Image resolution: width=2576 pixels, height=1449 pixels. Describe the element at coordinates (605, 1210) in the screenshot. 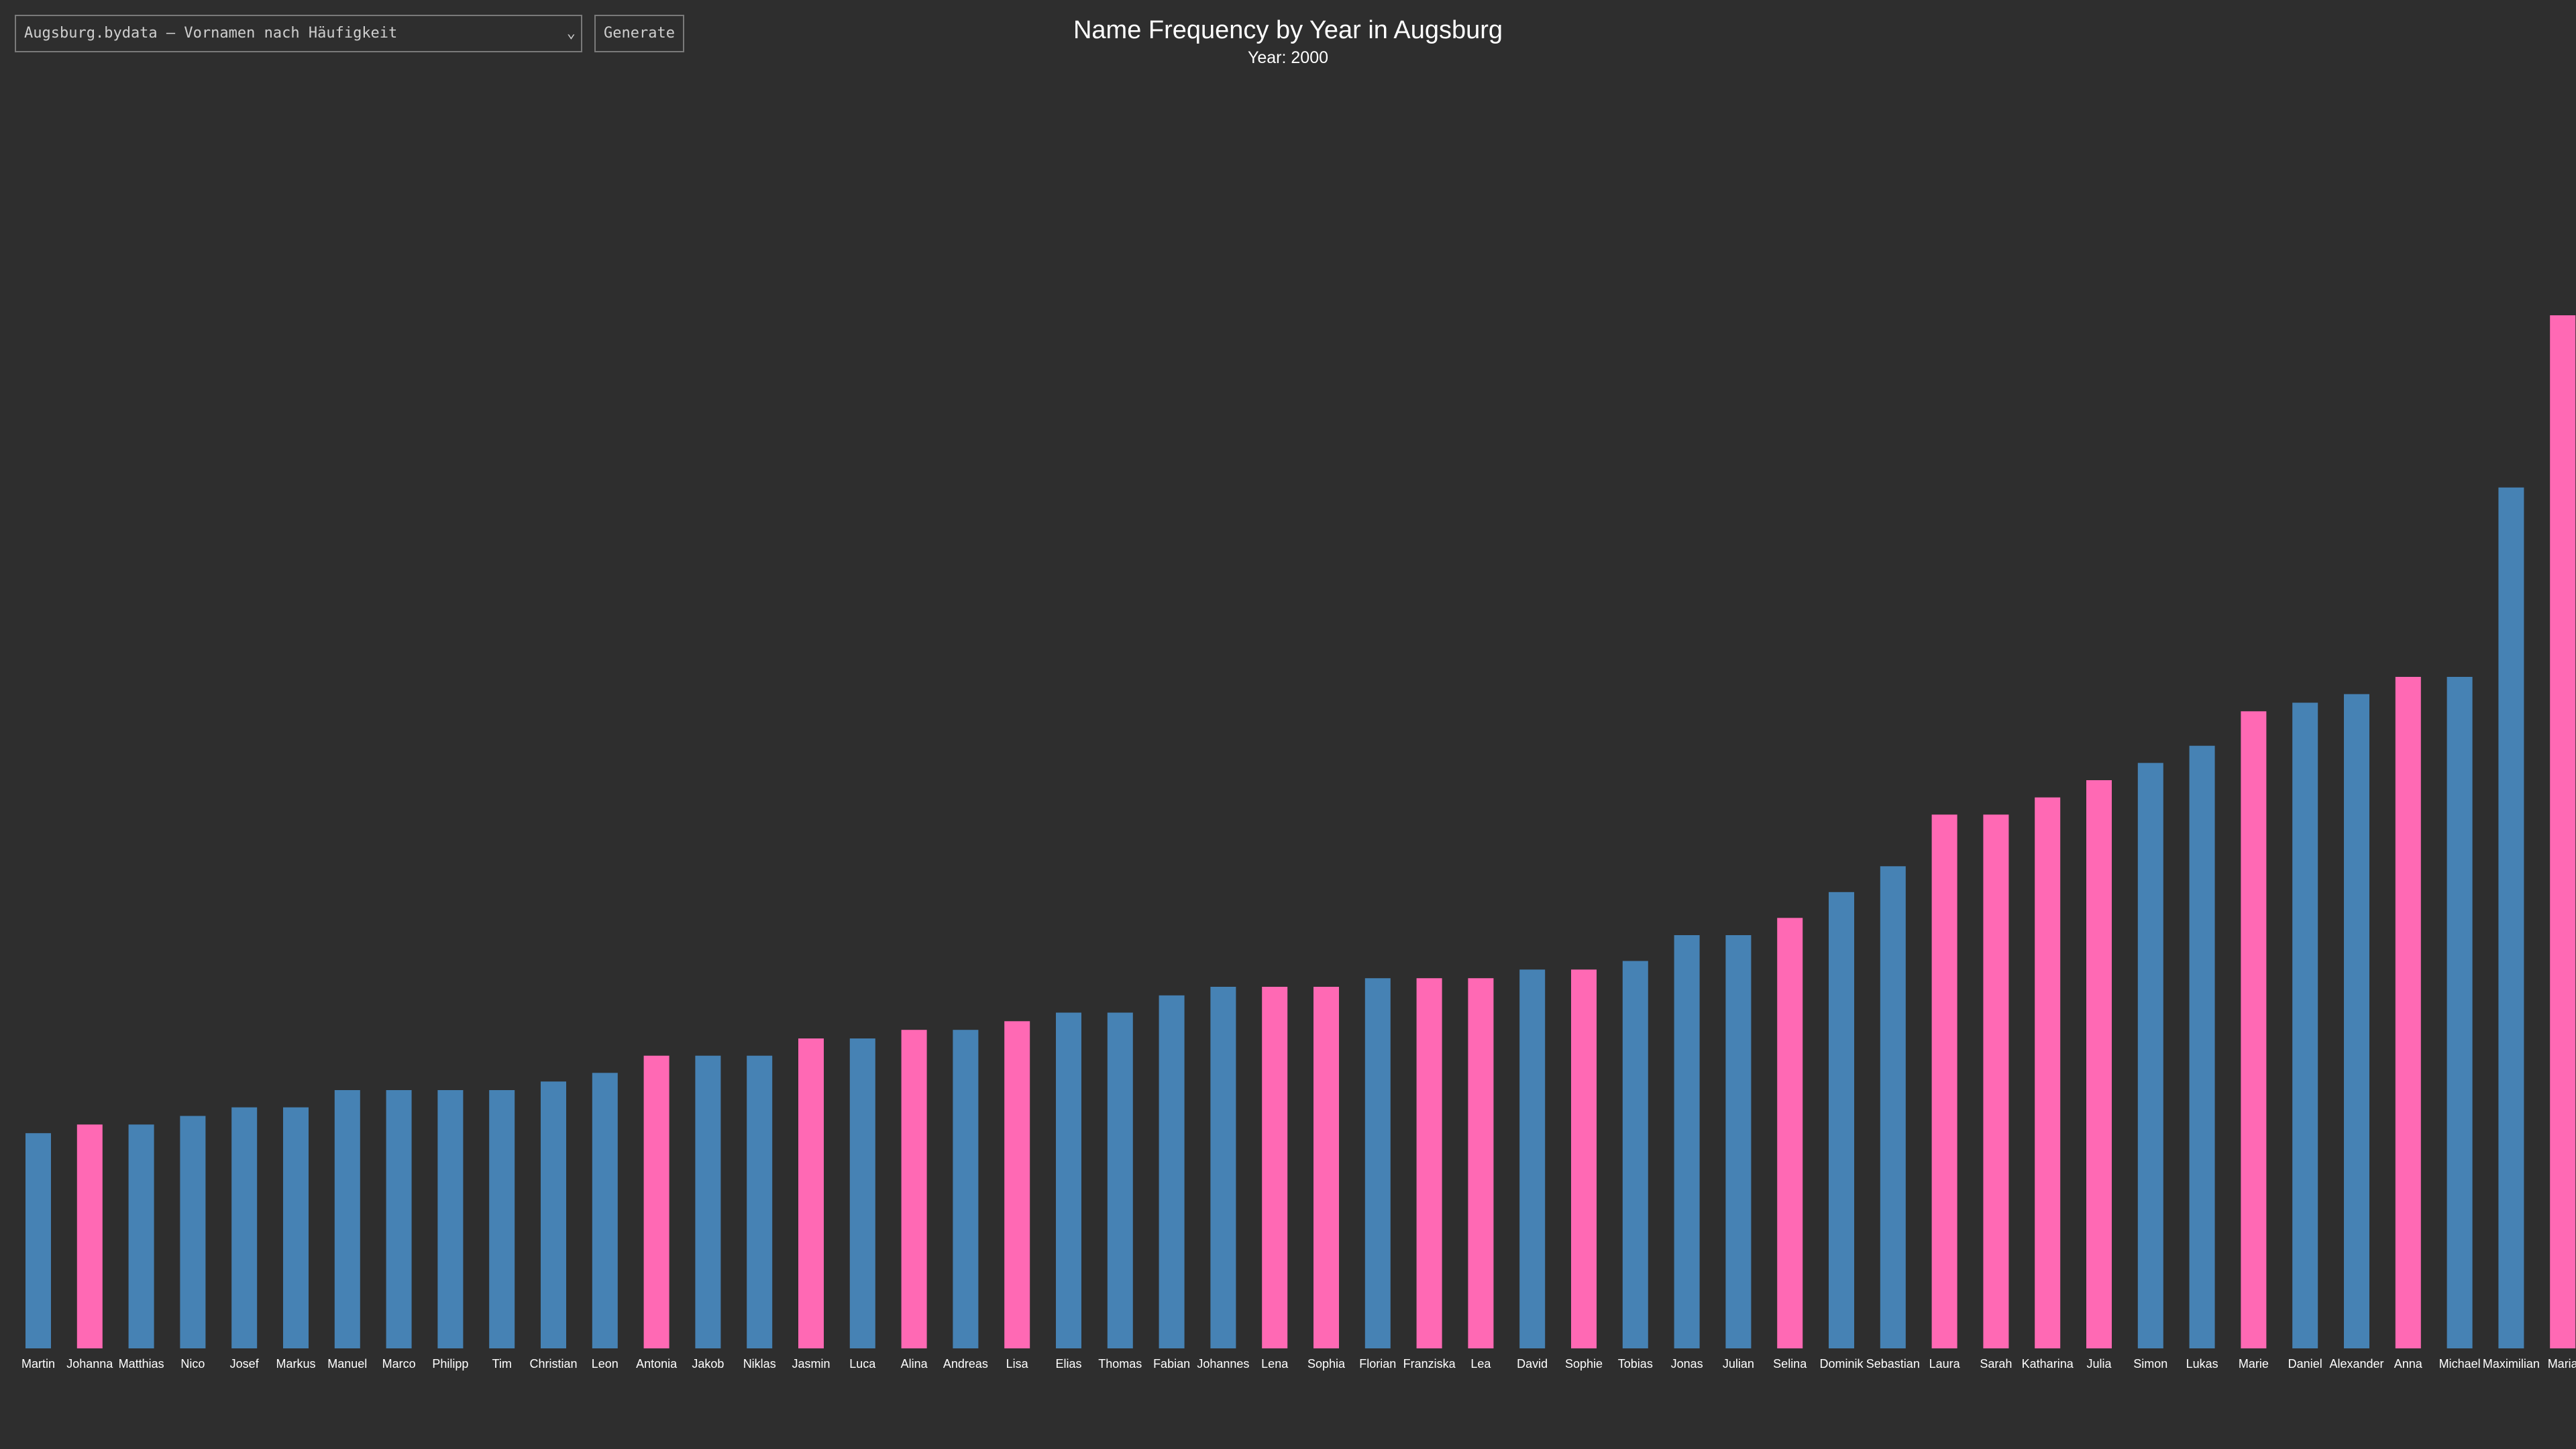

I see `bar-leon` at that location.